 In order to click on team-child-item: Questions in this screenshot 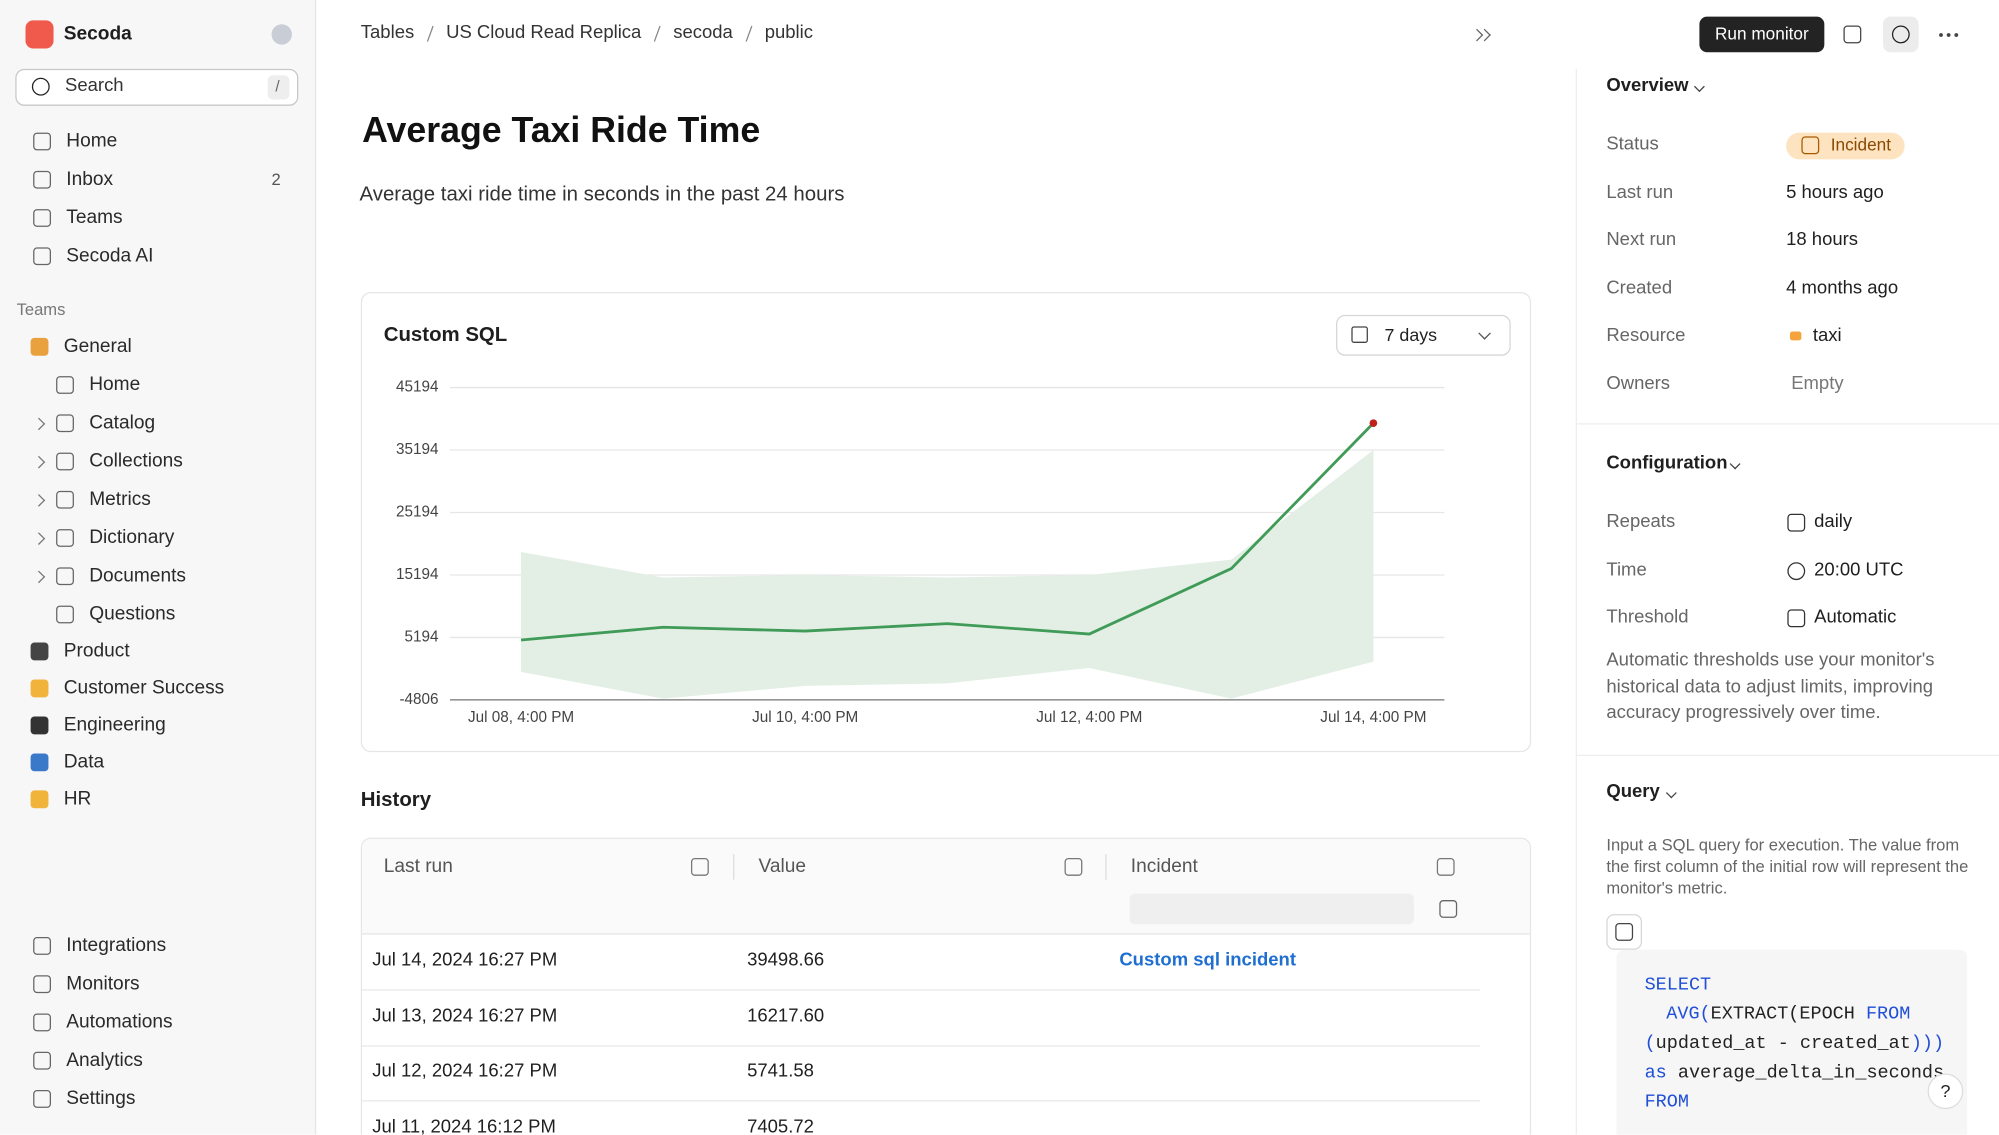, I will do `click(132, 614)`.